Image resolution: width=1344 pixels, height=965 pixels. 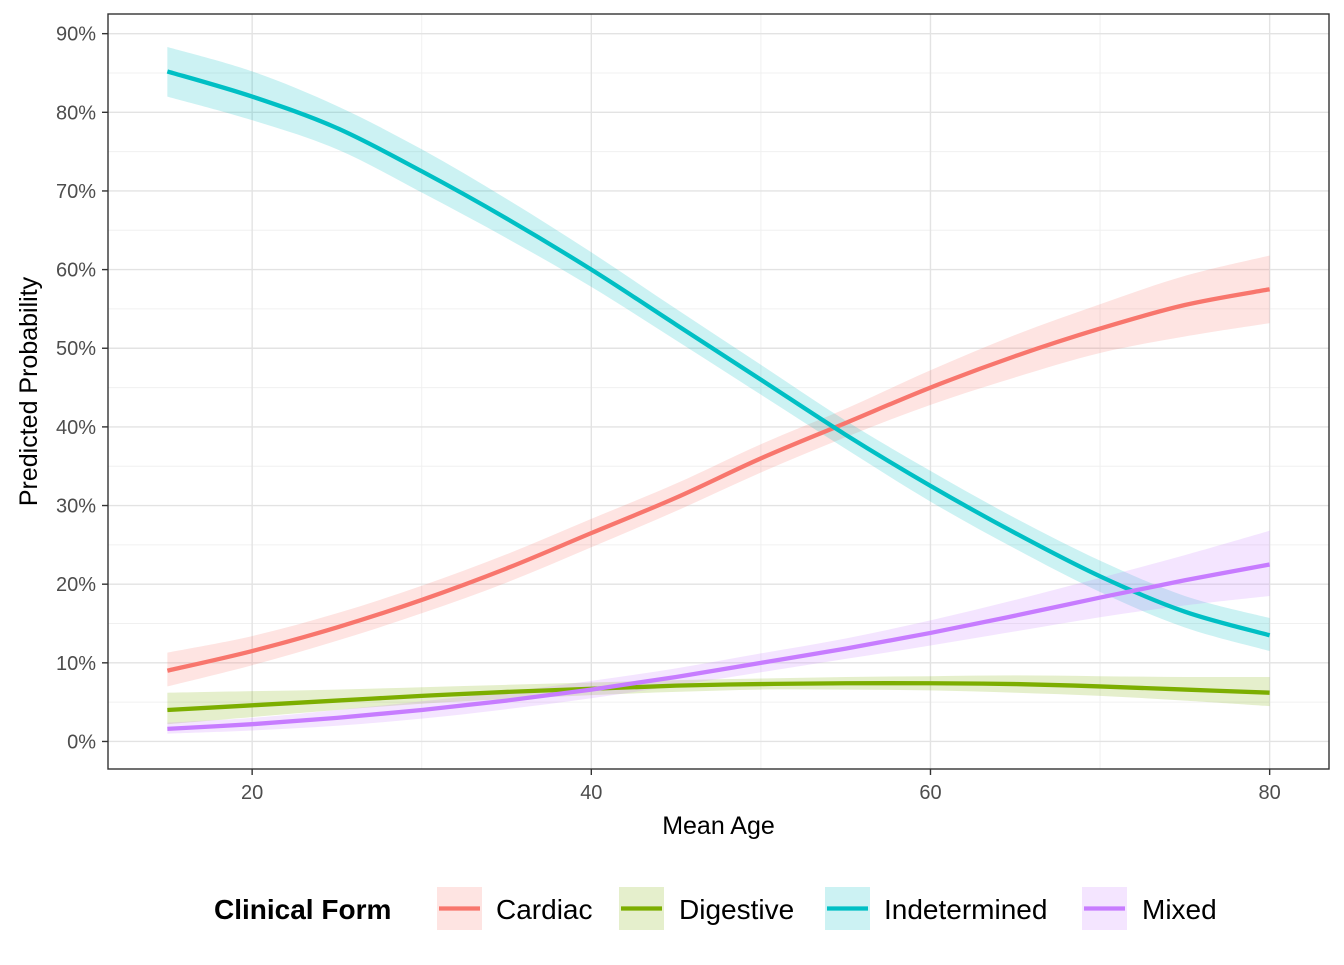 What do you see at coordinates (719, 647) in the screenshot?
I see `line-mixed` at bounding box center [719, 647].